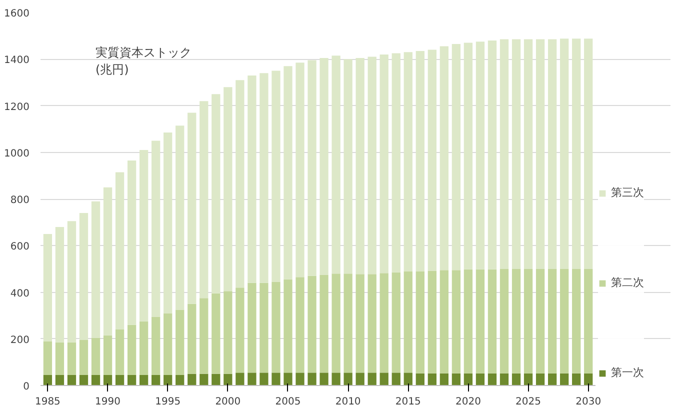  I want to click on y-tick-label: 400, so click(20, 294).